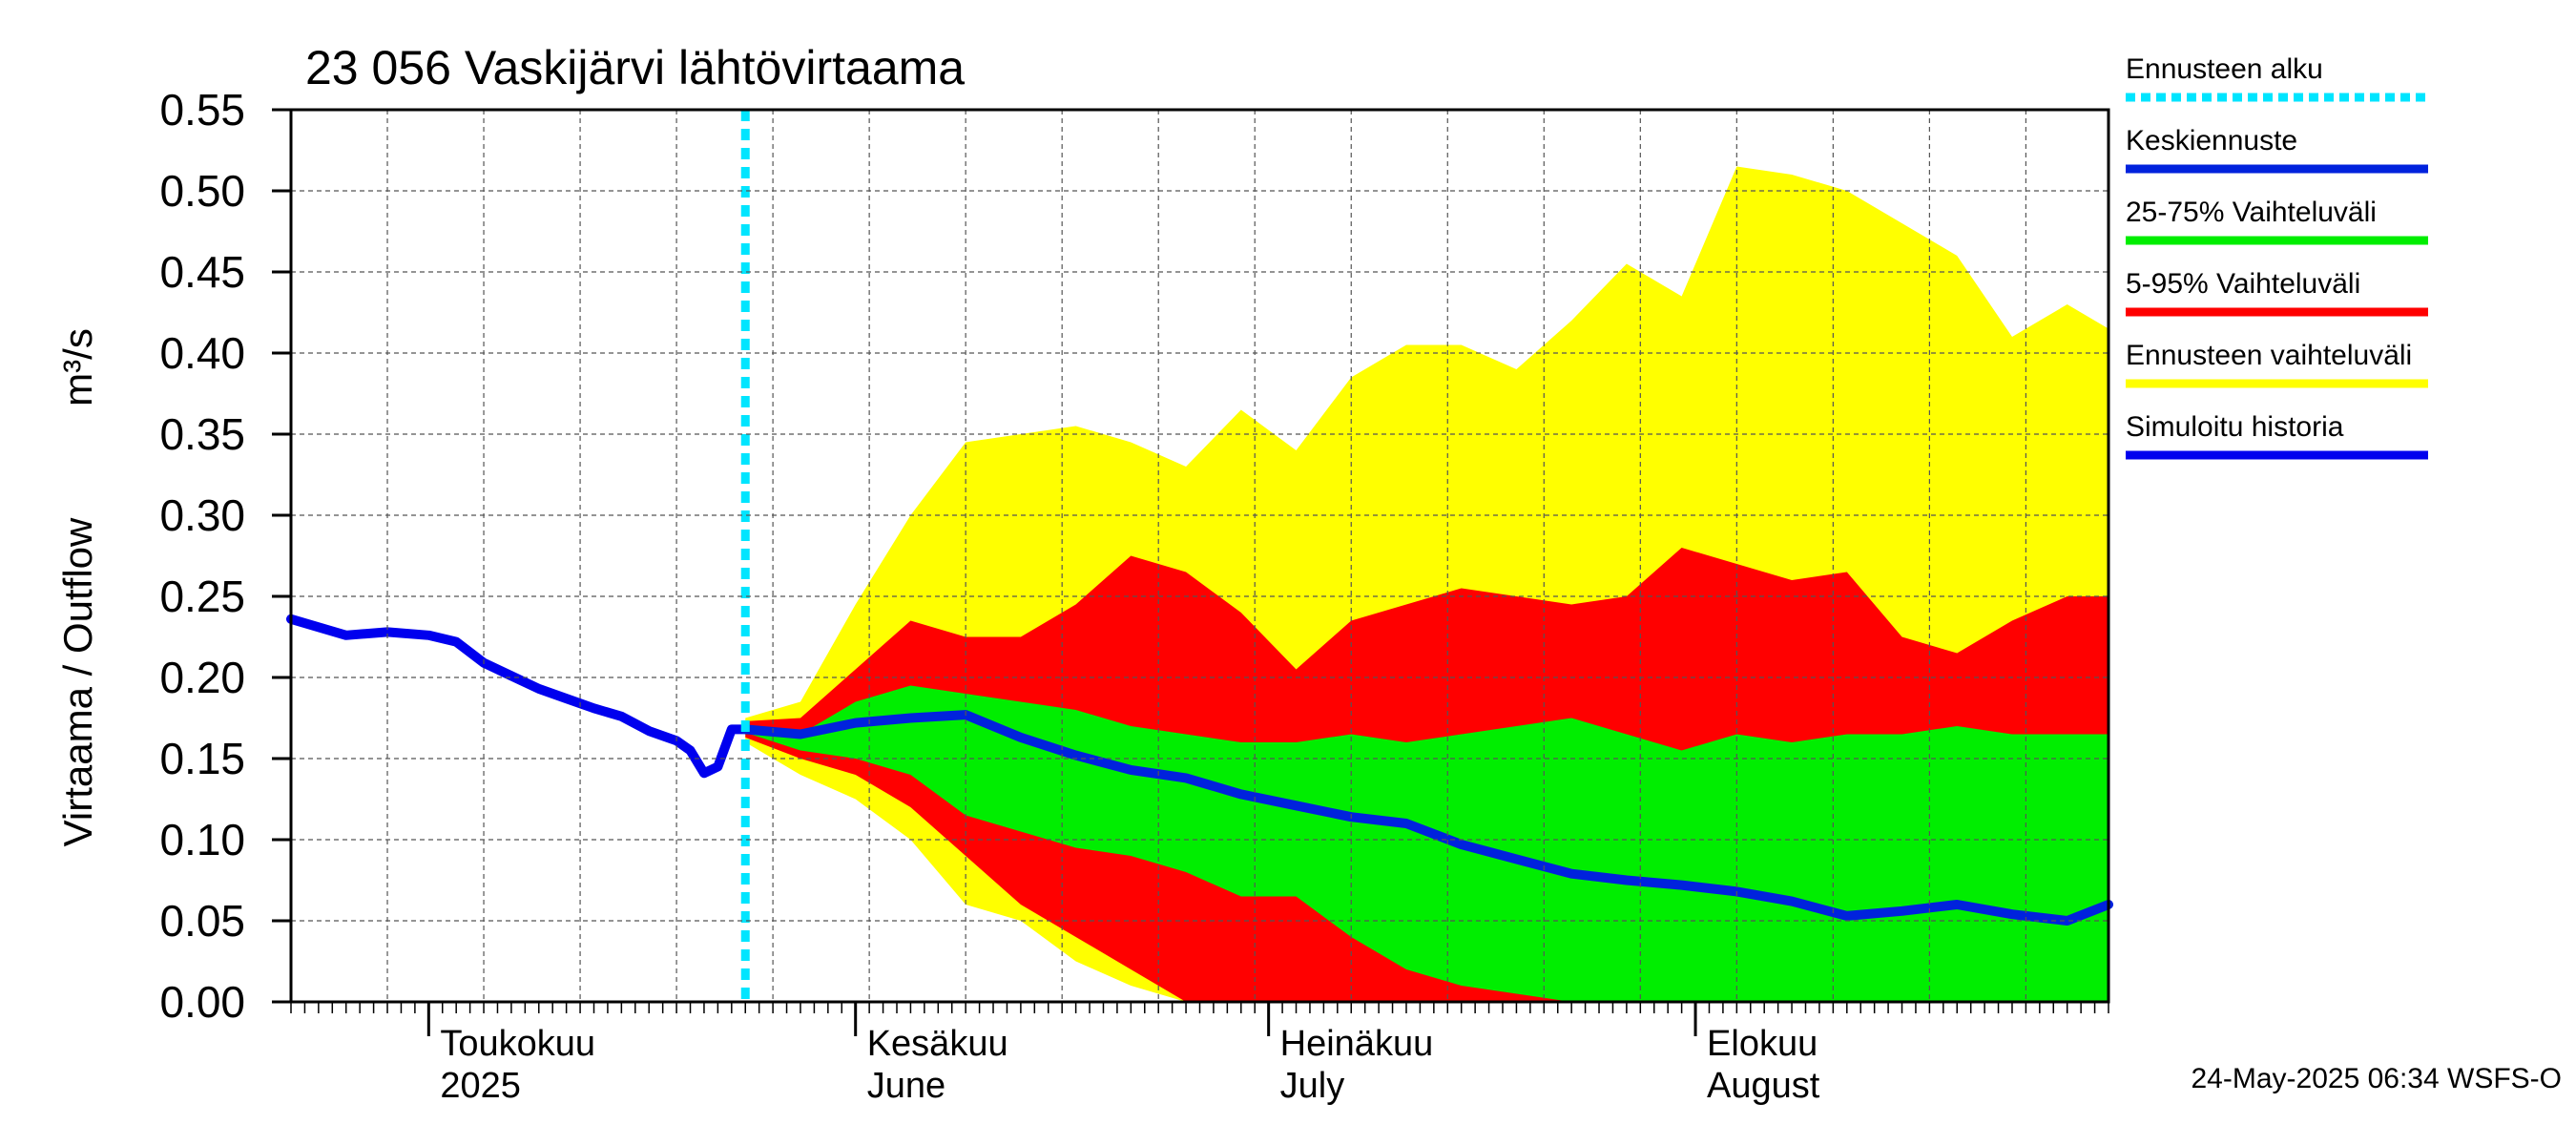 This screenshot has height=1145, width=2576. I want to click on x-month-sublabel: July, so click(1312, 1086).